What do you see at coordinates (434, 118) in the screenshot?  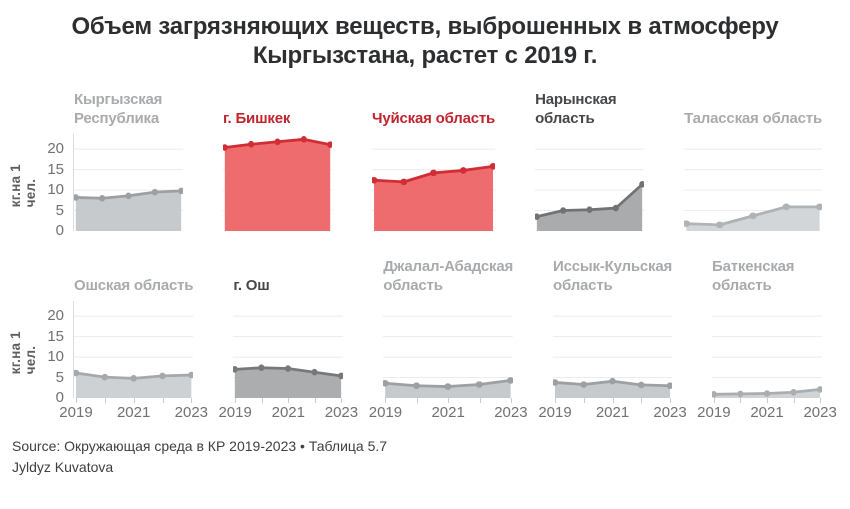 I see `panel-title: Чуйская область` at bounding box center [434, 118].